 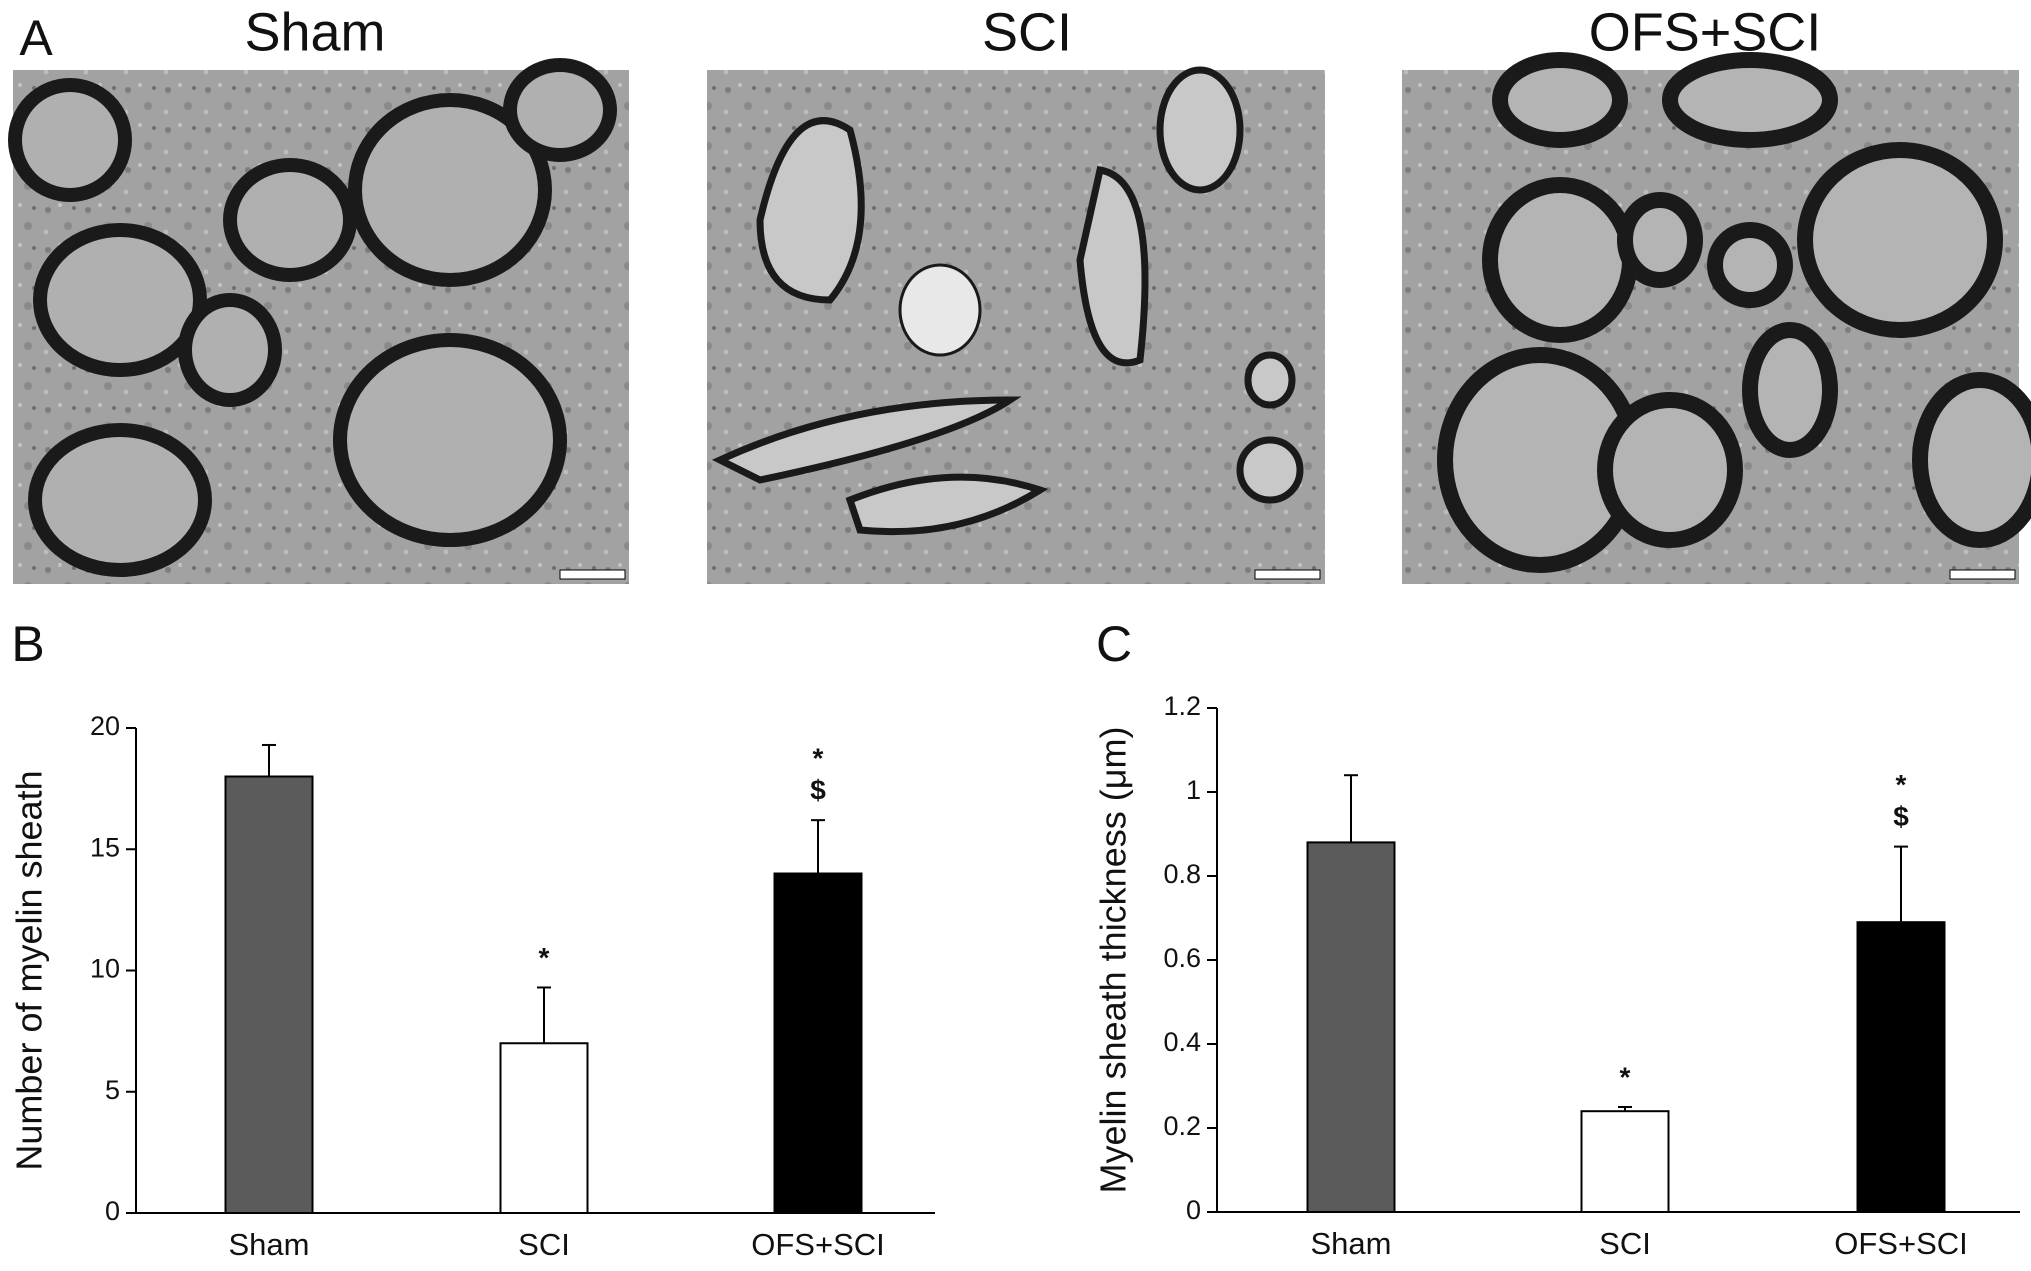 What do you see at coordinates (1182, 958) in the screenshot?
I see `y-tick-label: 0.6` at bounding box center [1182, 958].